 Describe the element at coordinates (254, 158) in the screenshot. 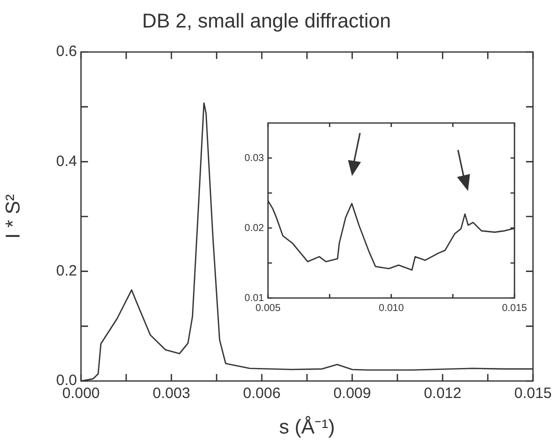

I see `y-tick-label: 0.03` at that location.